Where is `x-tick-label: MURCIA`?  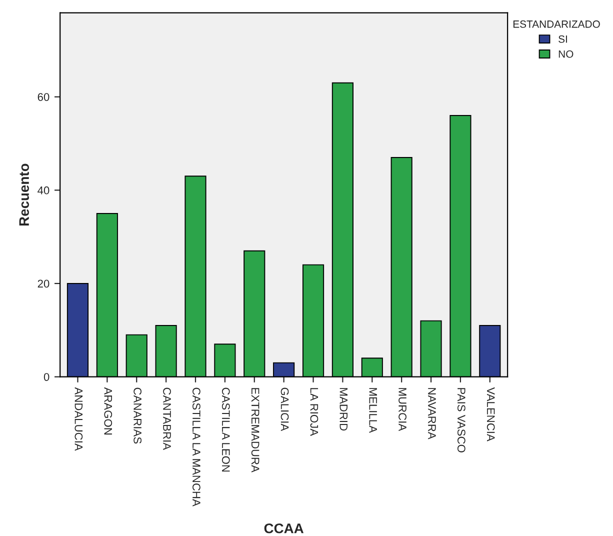
x-tick-label: MURCIA is located at coordinates (402, 410).